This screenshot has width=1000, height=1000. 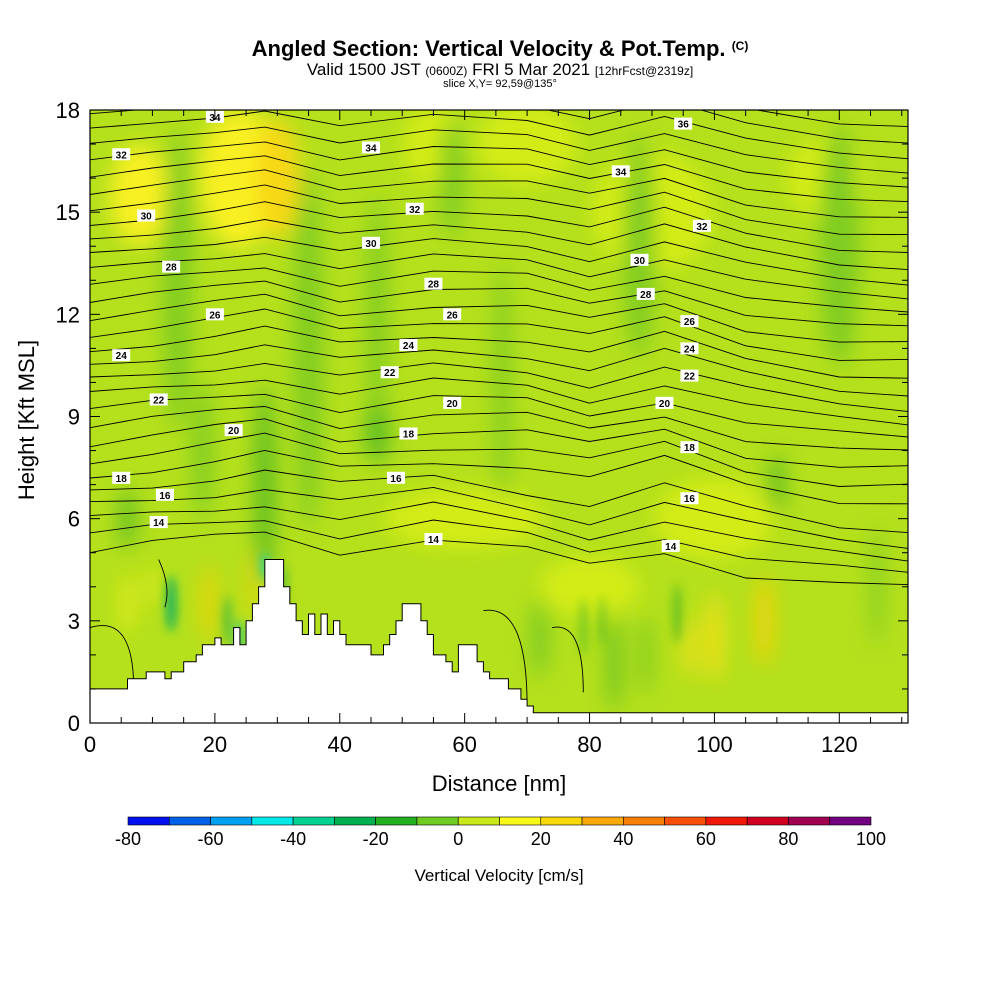 I want to click on x-tick-label: 80, so click(x=589, y=744).